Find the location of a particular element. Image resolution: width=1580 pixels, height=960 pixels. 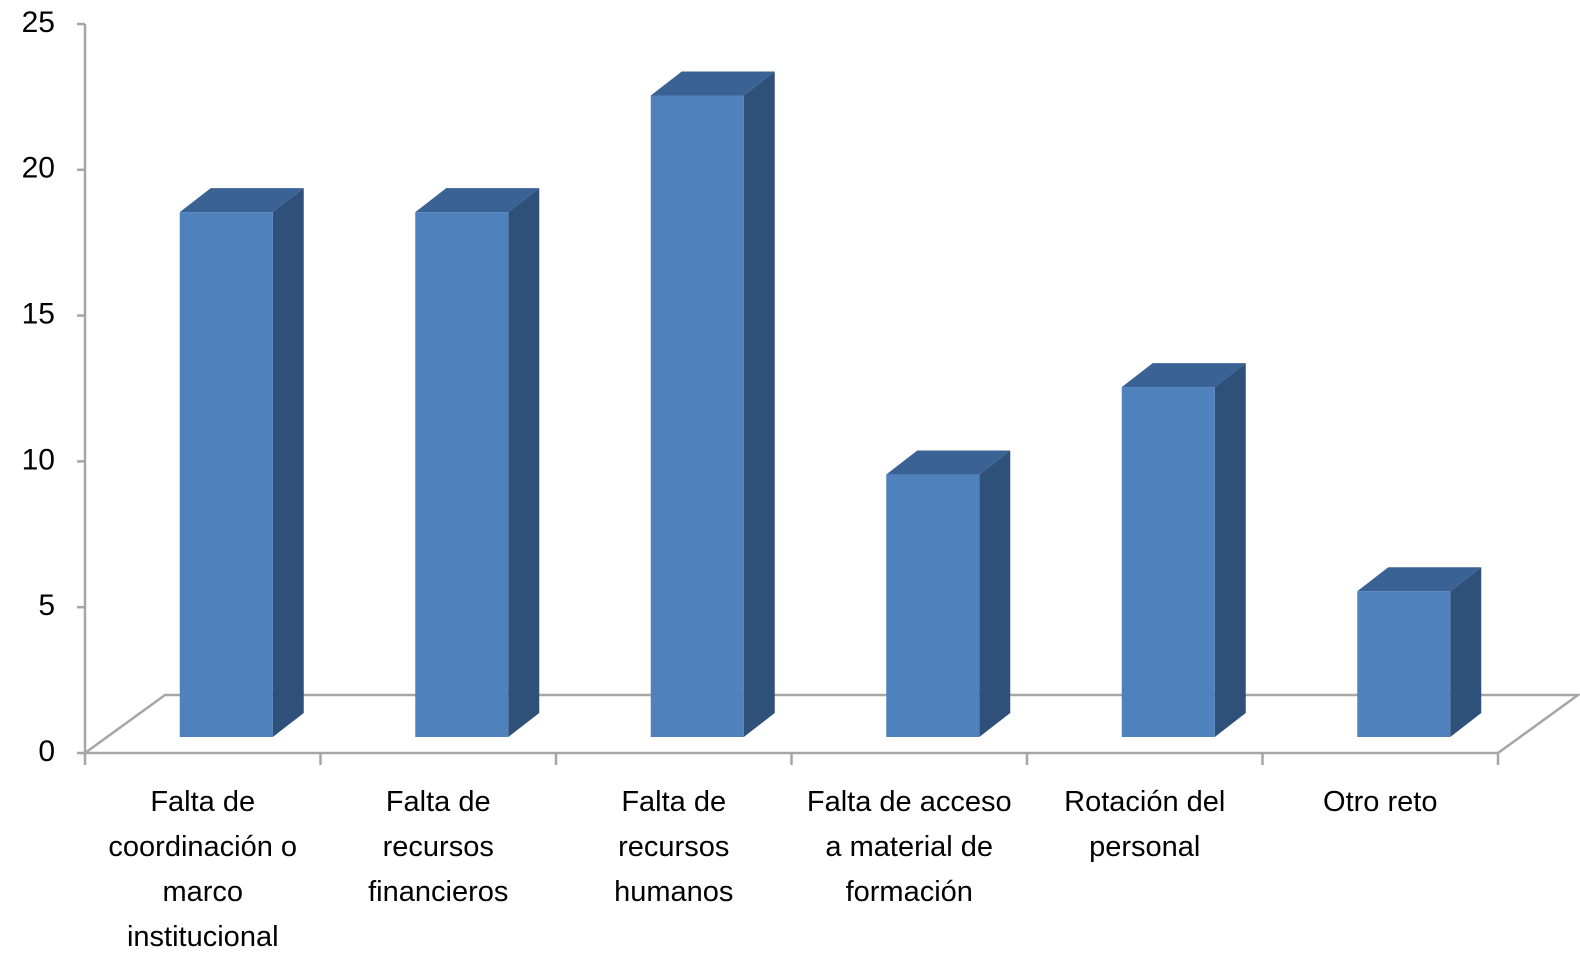

y-tick-label: 5 is located at coordinates (46, 605).